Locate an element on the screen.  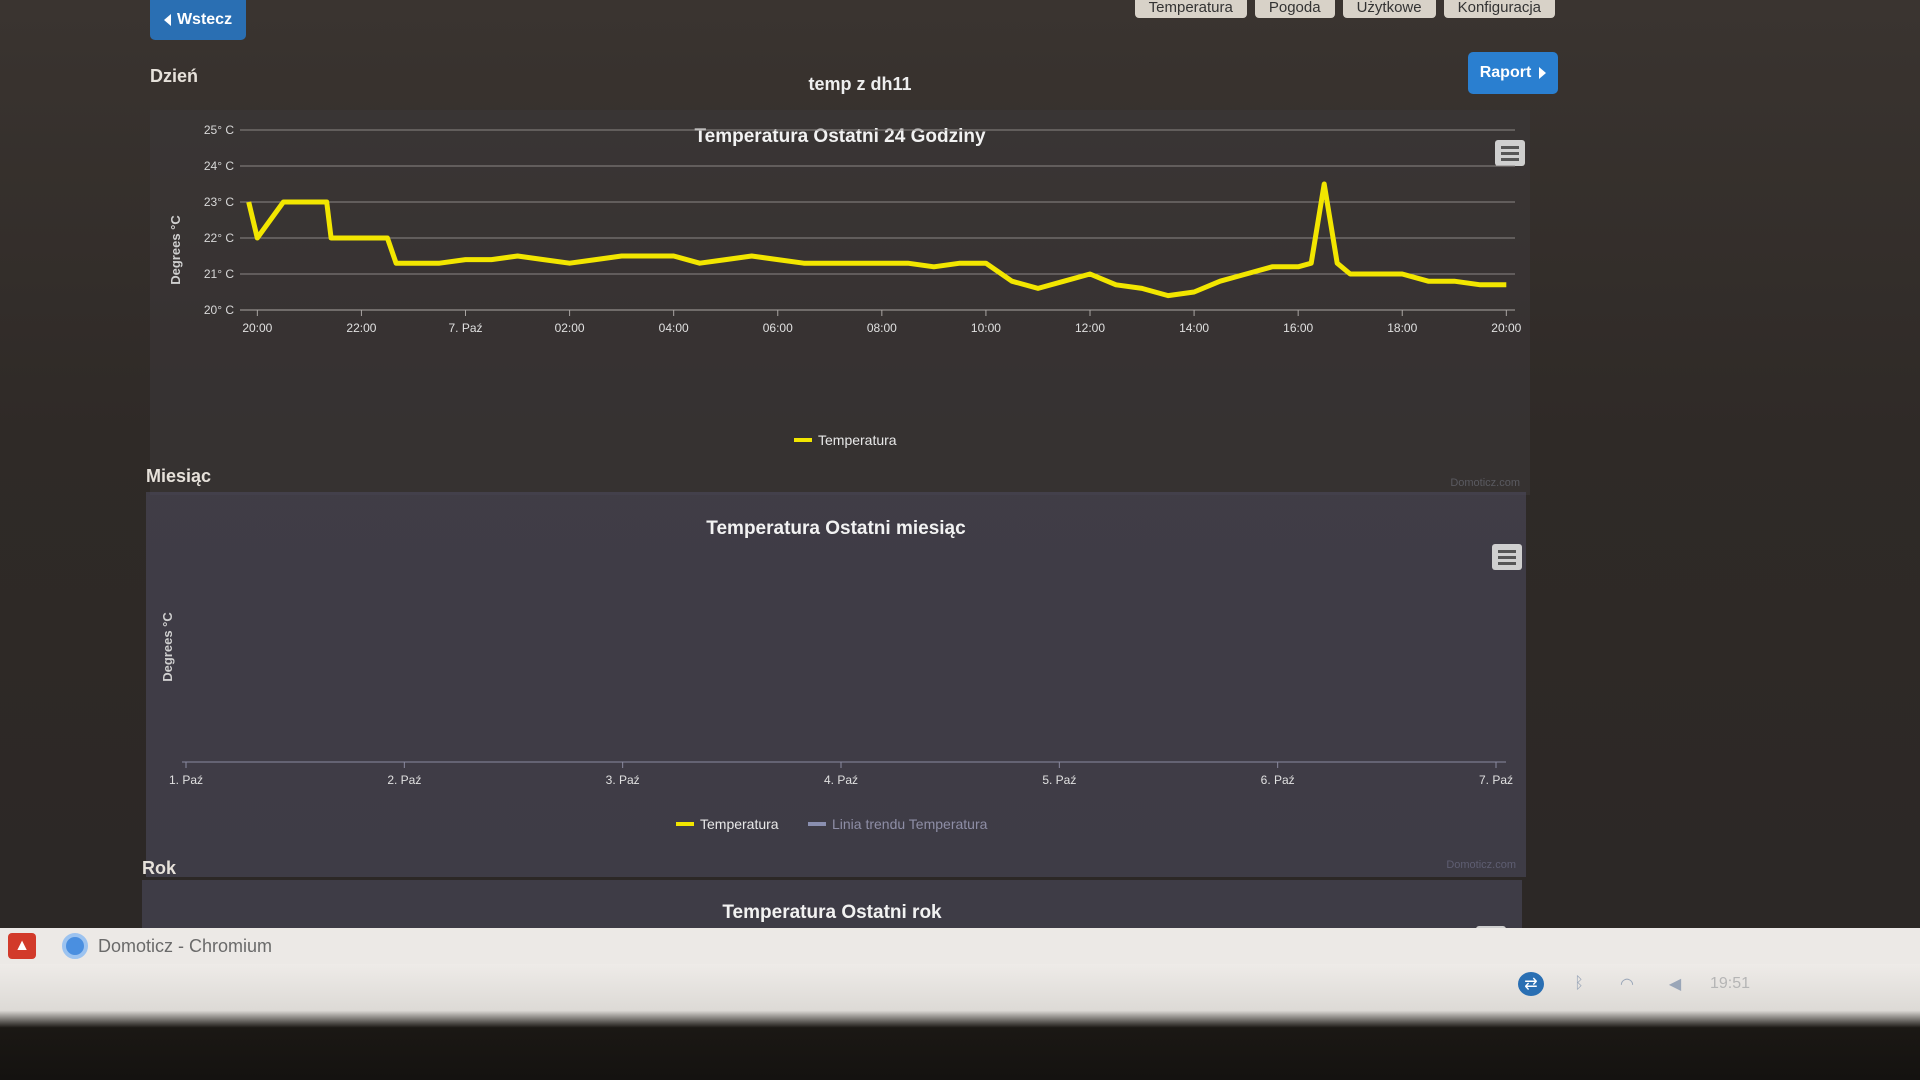
day-chart-x-tick: 7. Paź is located at coordinates (465, 328).